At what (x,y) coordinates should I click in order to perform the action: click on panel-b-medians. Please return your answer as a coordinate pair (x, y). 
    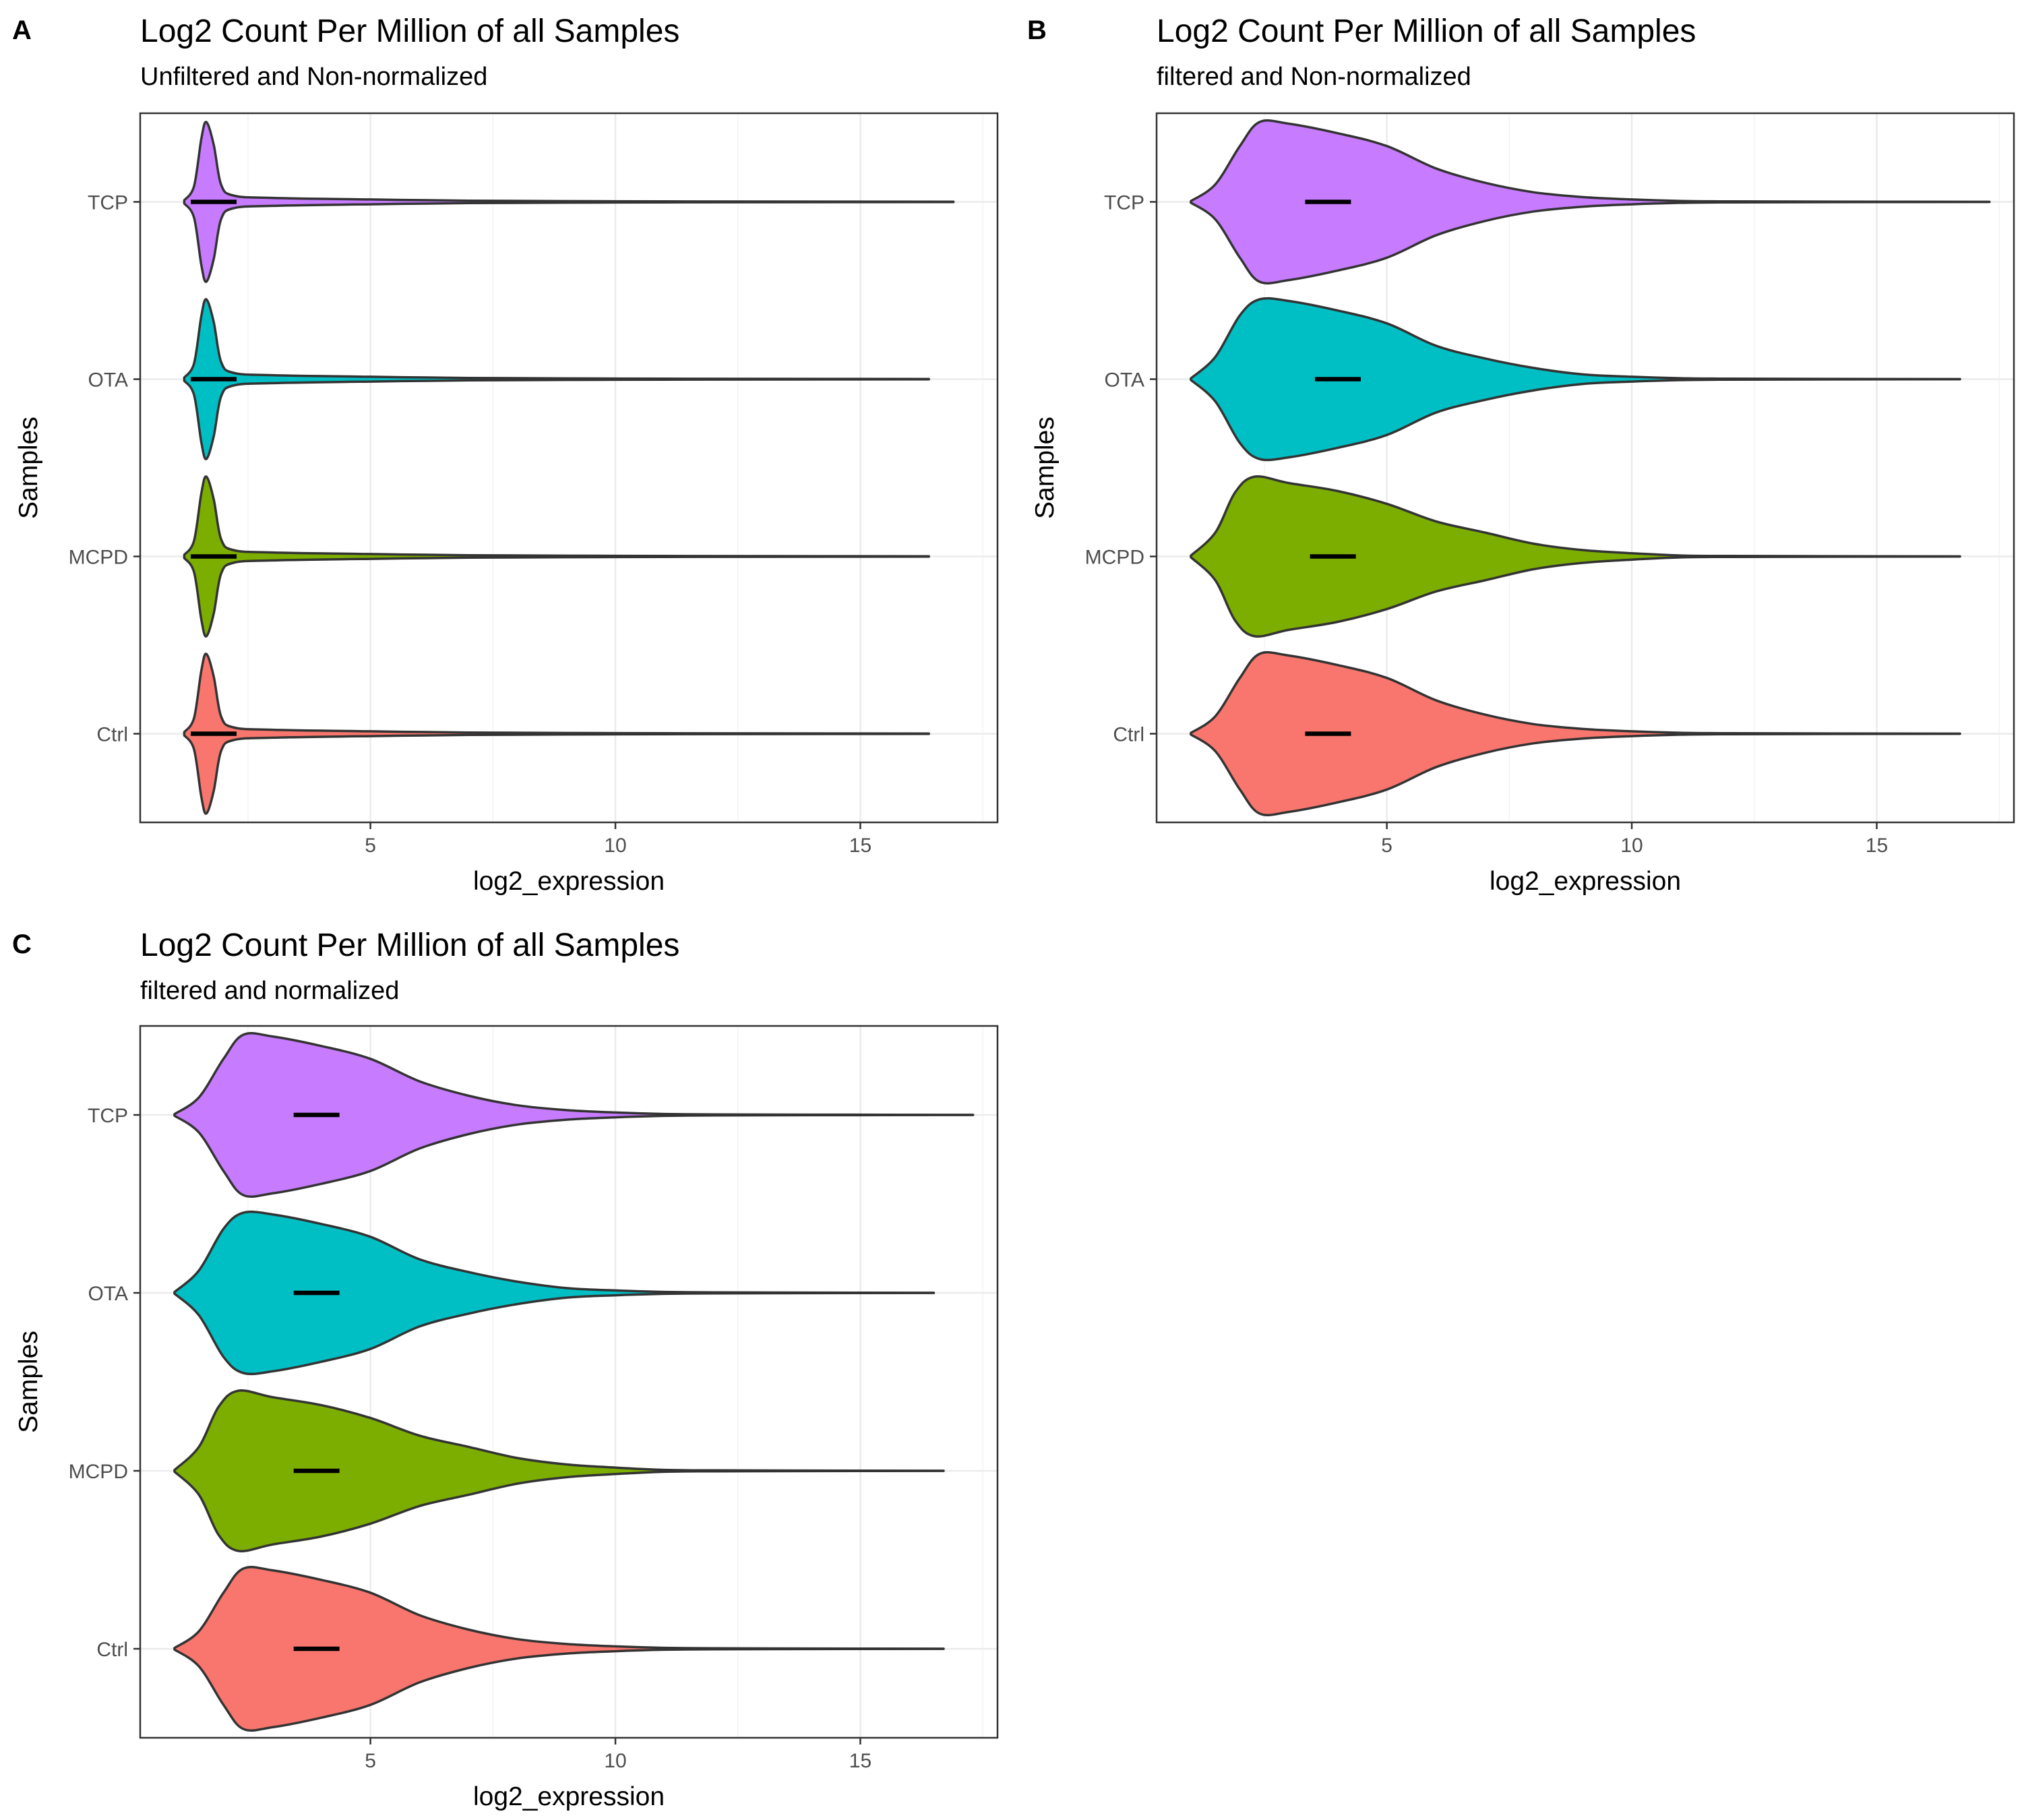
    Looking at the image, I should click on (1333, 468).